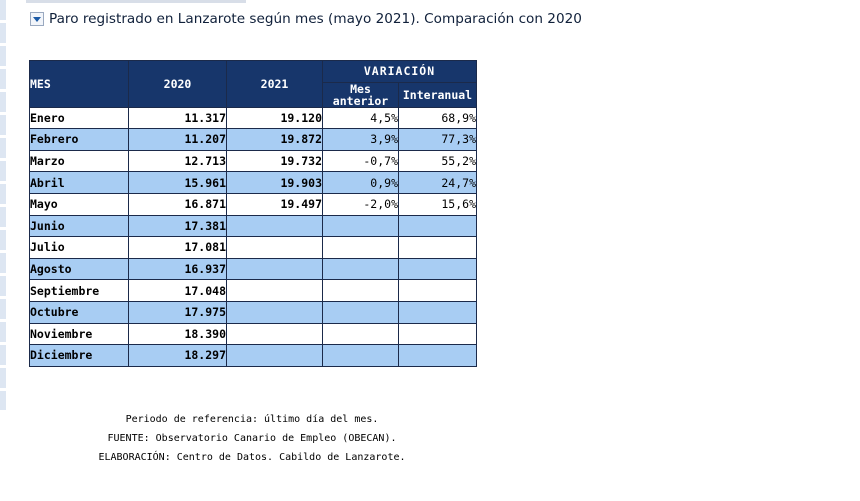  What do you see at coordinates (437, 161) in the screenshot?
I see `cell-interanual: 55,2%` at bounding box center [437, 161].